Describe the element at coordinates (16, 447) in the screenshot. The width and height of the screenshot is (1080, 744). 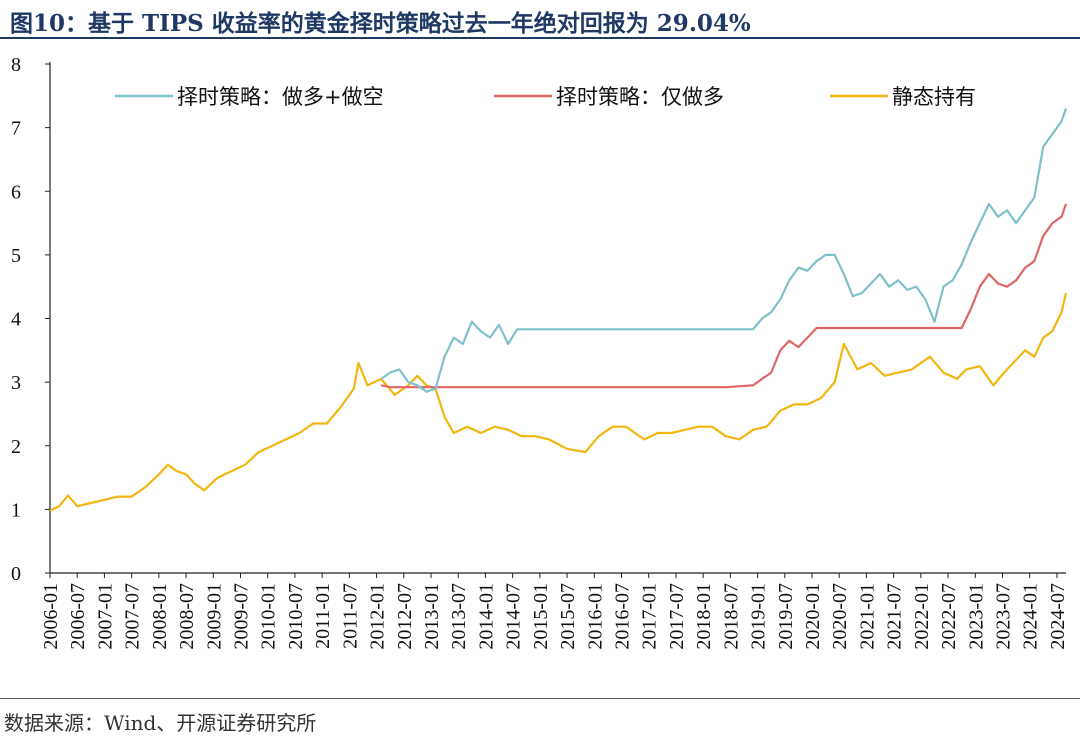
I see `y-tick-label: 2` at that location.